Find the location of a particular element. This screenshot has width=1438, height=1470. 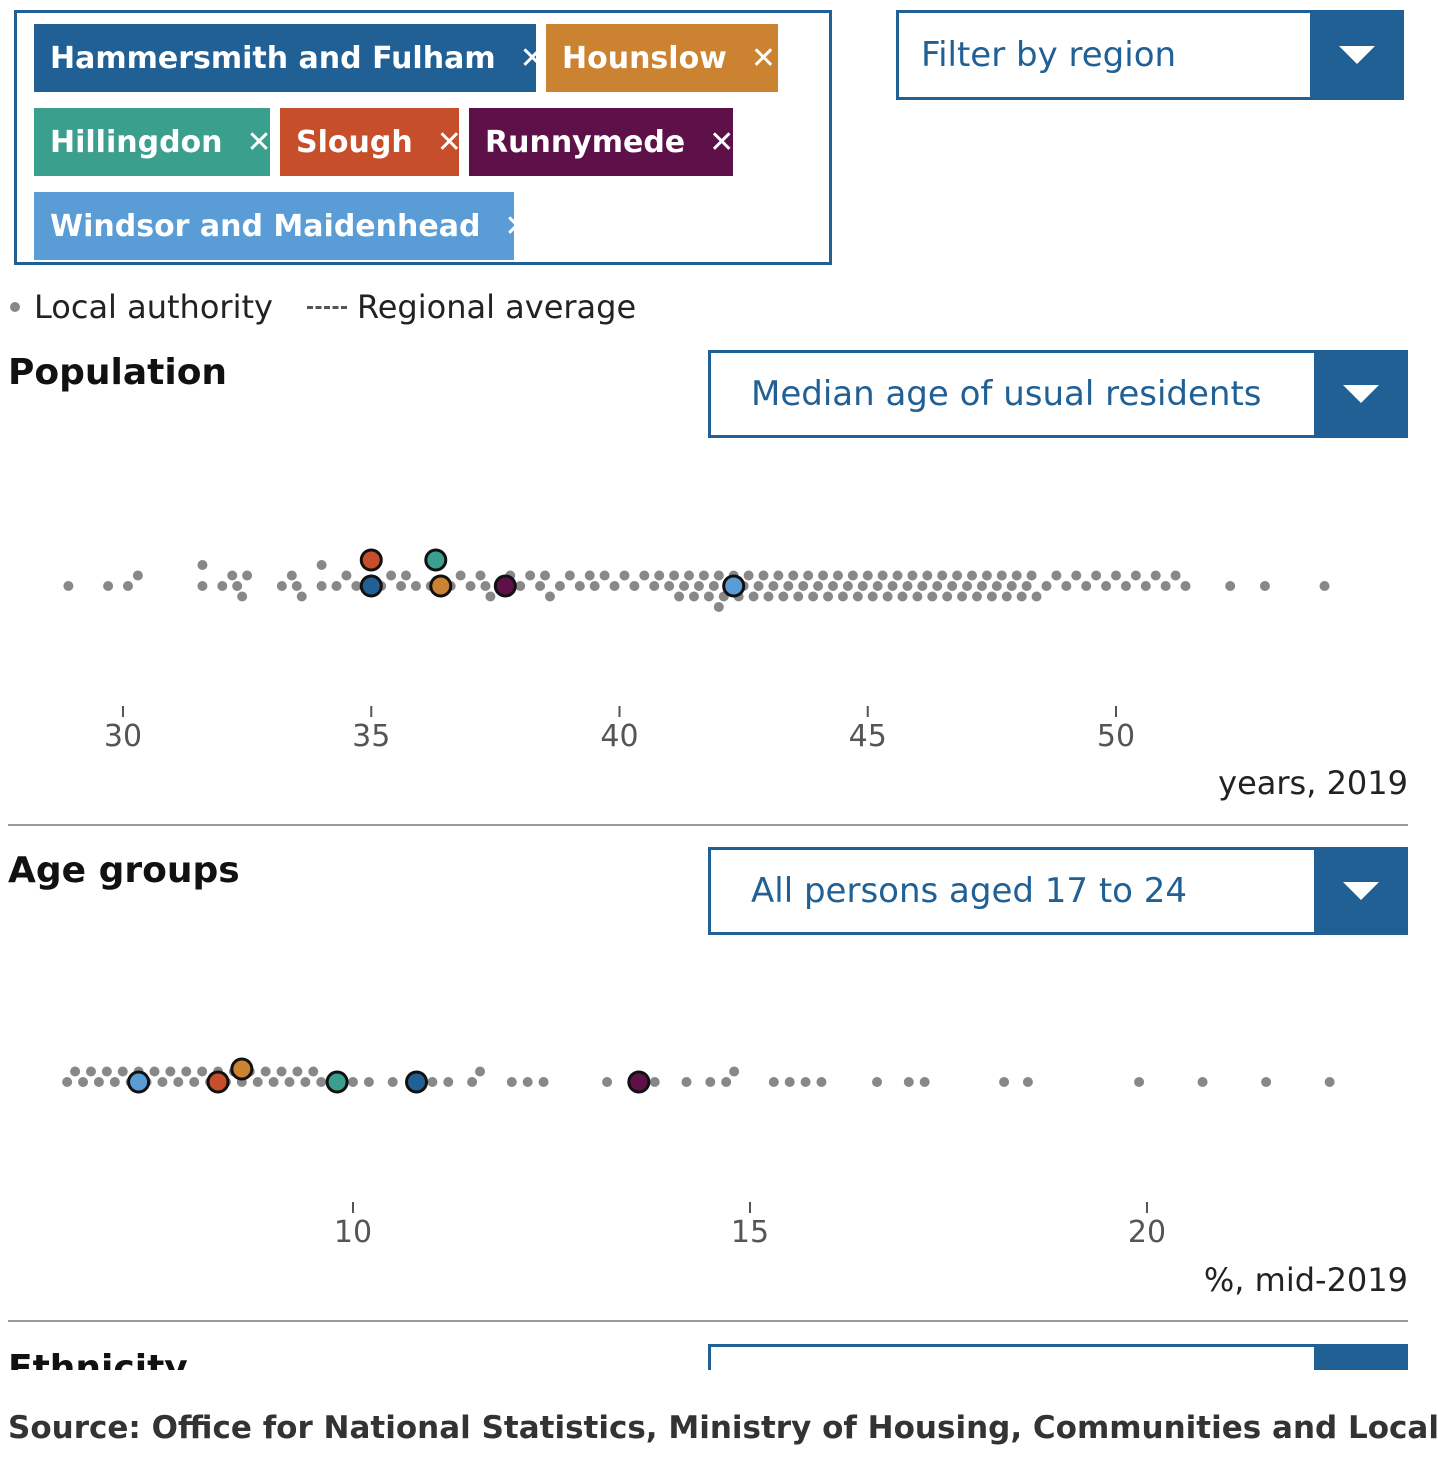

chip-hammersmith-and-fulham: Hammersmith and Fulham ✕ is located at coordinates (289, 58).